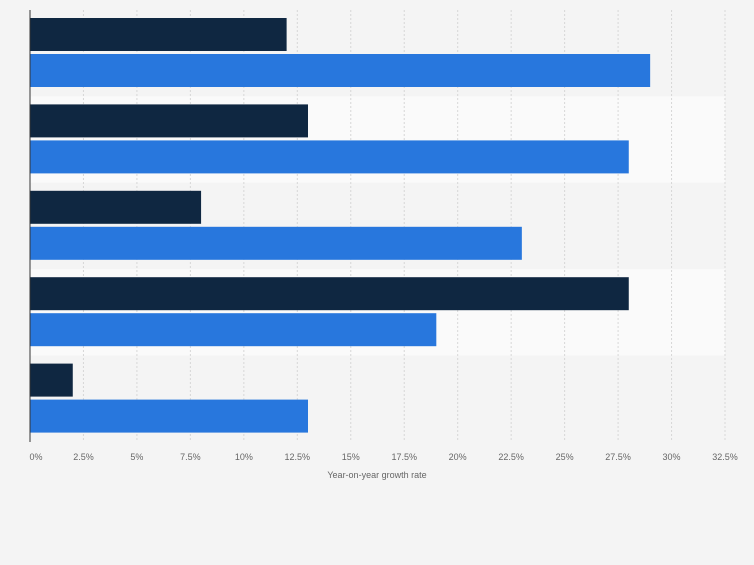  Describe the element at coordinates (83, 457) in the screenshot. I see `x-tick-label: 2.5%` at that location.